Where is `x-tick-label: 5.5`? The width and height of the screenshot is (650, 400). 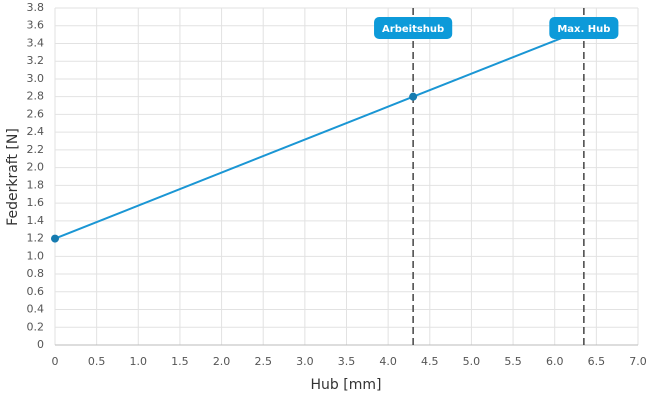
x-tick-label: 5.5 is located at coordinates (513, 361).